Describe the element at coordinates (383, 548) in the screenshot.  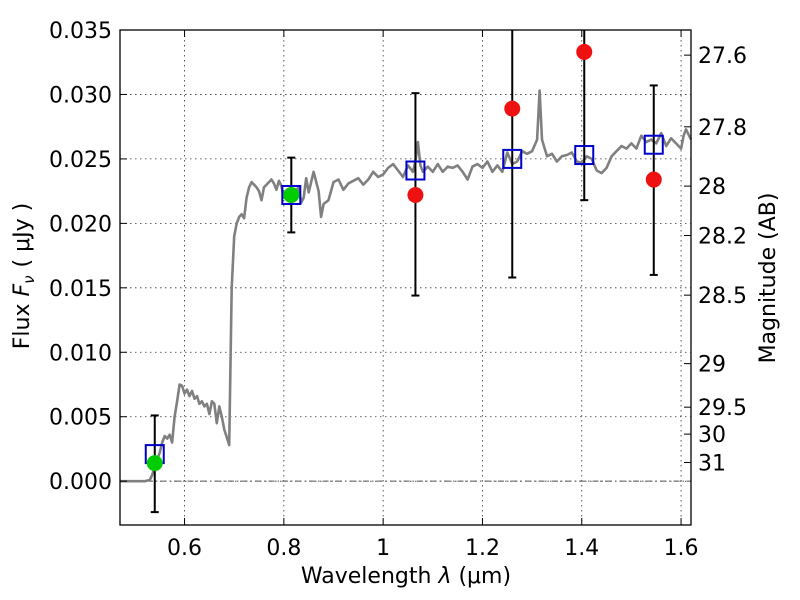
I see `x-tick-label: 1` at that location.